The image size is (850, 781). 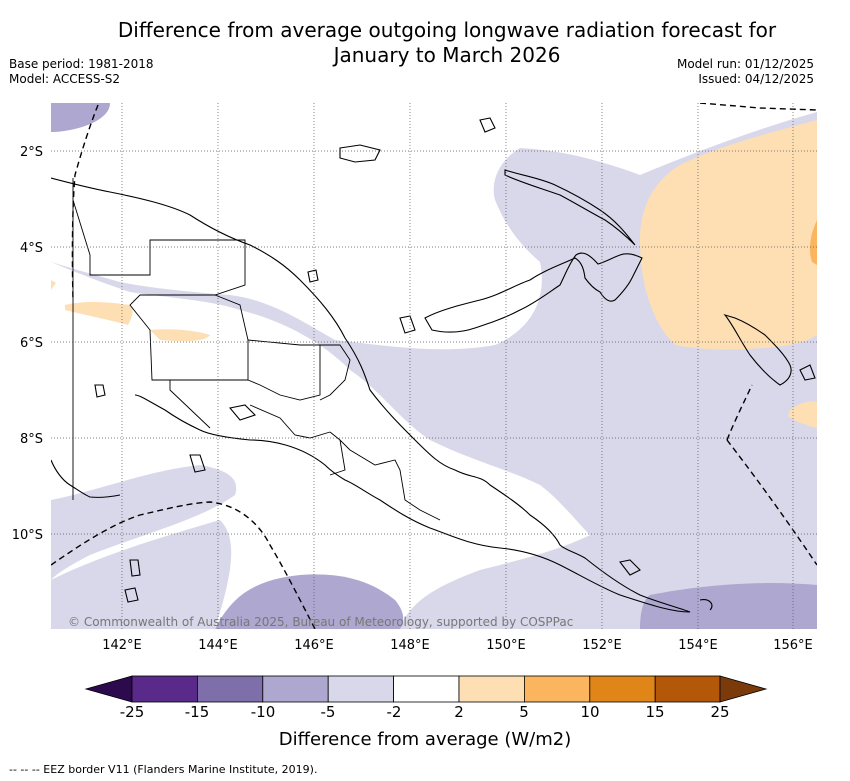 What do you see at coordinates (425, 714) in the screenshot?
I see `colorbar-tick-labels: -25 -15 -10 -5 -2 2 5 10 15 25` at bounding box center [425, 714].